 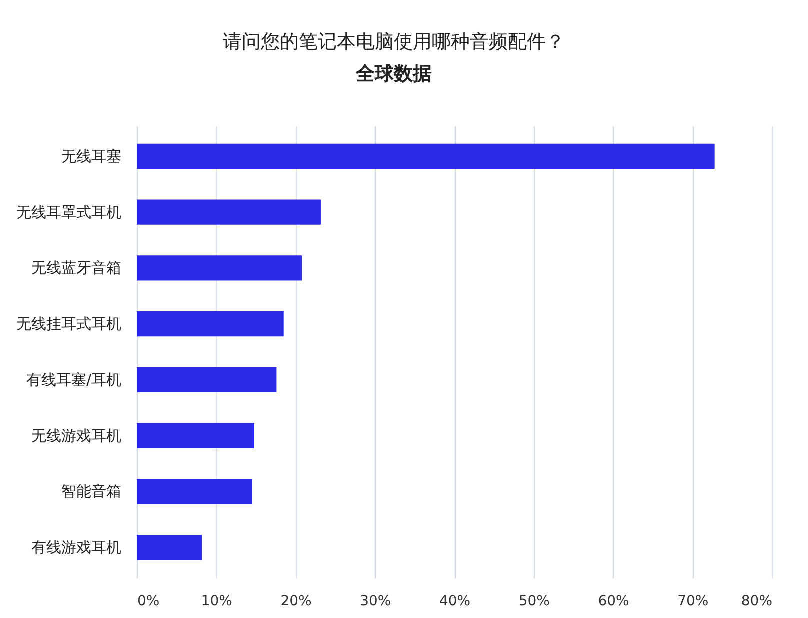 What do you see at coordinates (394, 42) in the screenshot?
I see `chart-title: 请问您的笔记本电脑使用哪种音频配件？` at bounding box center [394, 42].